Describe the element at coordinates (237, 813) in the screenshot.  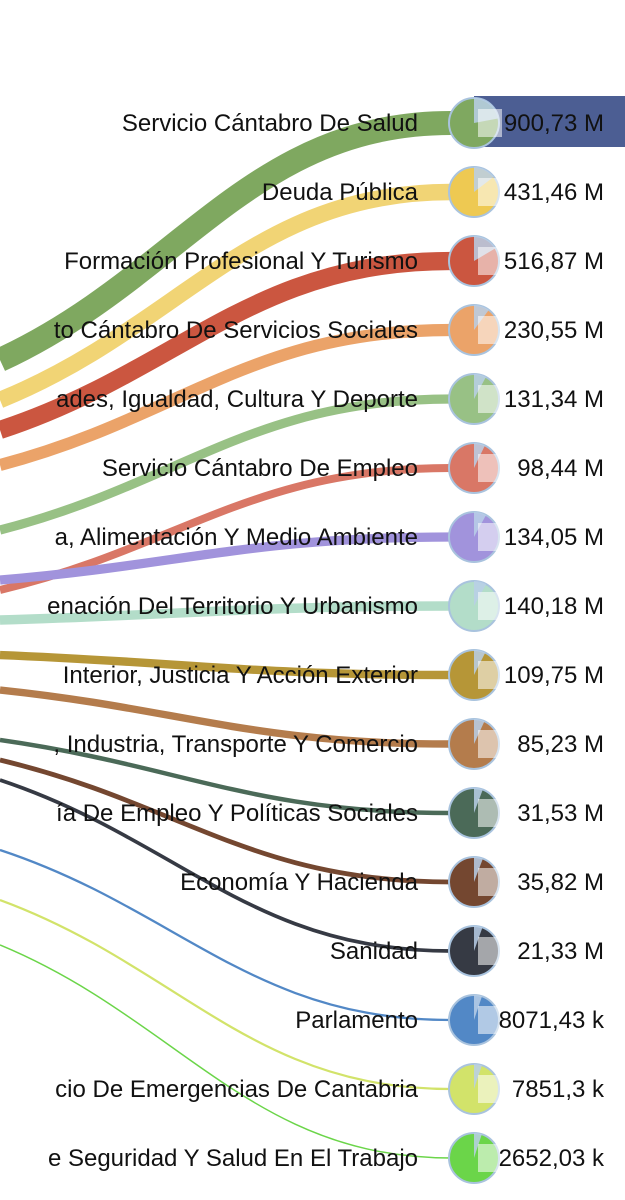
I see `node-label: ía De Empleo Y Políticas Sociales` at that location.